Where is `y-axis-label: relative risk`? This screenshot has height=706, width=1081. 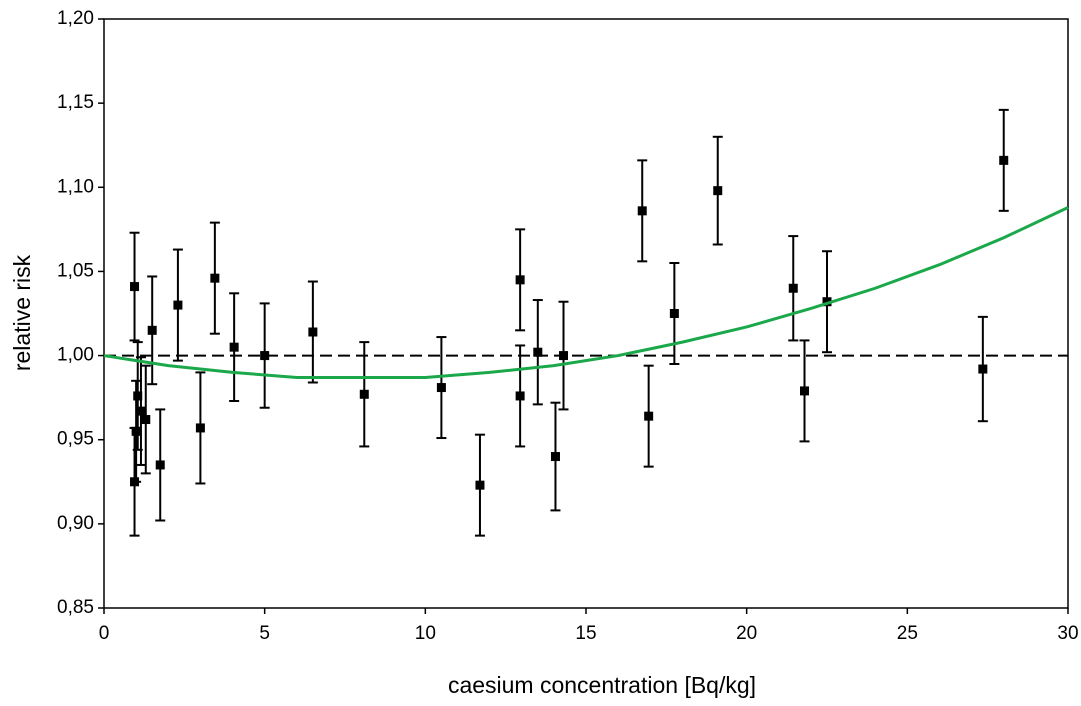
y-axis-label: relative risk is located at coordinates (22, 312).